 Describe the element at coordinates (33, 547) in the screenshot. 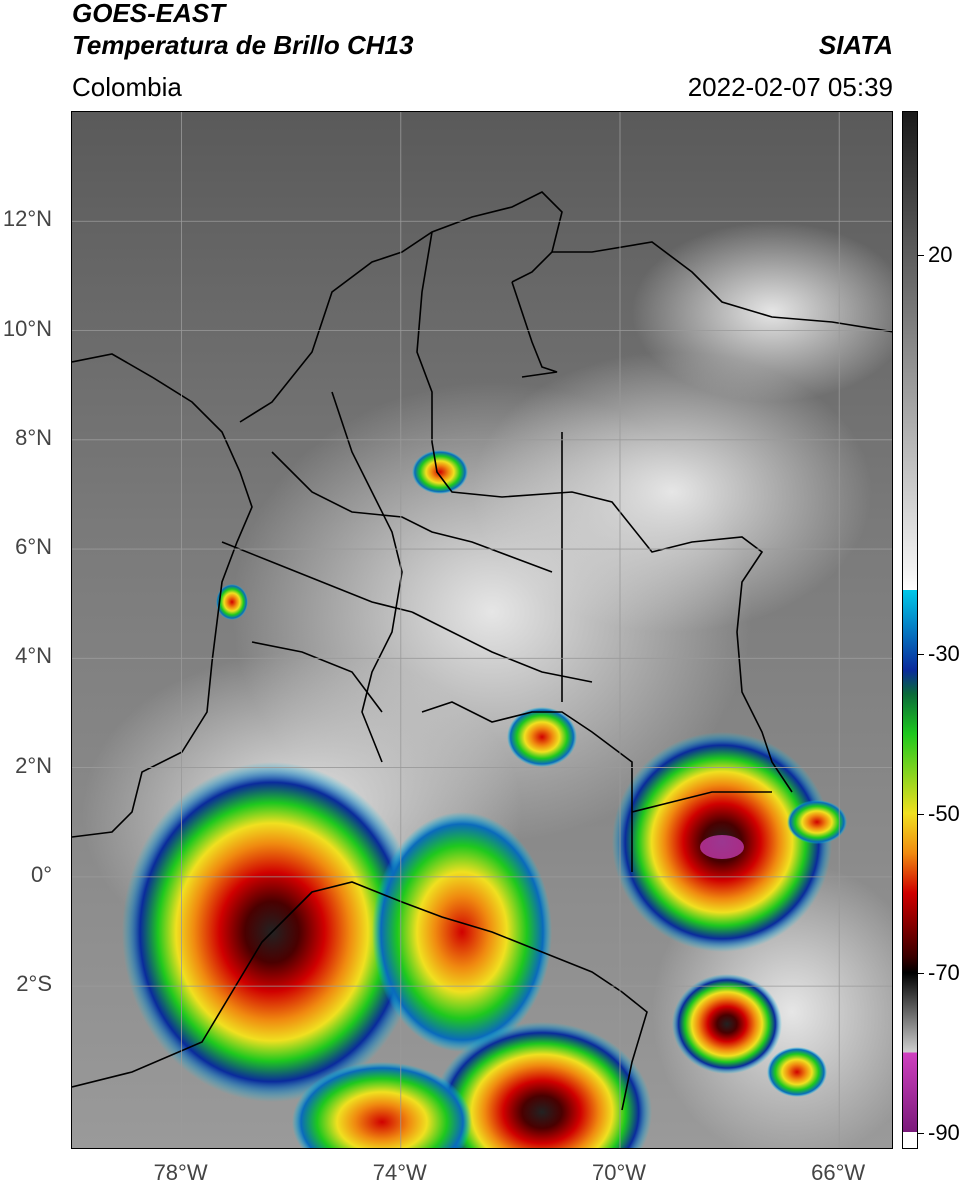

I see `lat-label: 6°N` at that location.